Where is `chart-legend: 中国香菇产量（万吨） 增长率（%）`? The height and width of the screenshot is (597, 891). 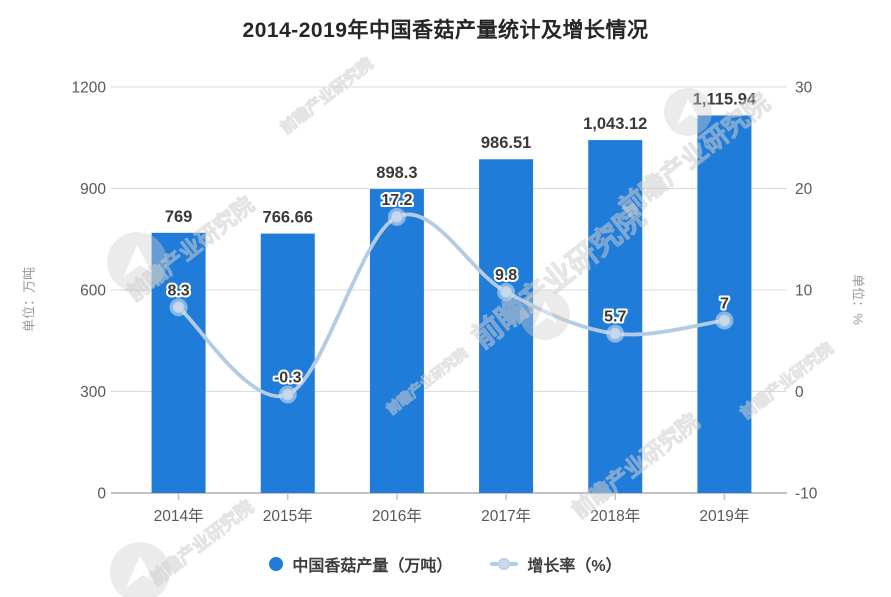 chart-legend: 中国香菇产量（万吨） 增长率（%） is located at coordinates (445, 564).